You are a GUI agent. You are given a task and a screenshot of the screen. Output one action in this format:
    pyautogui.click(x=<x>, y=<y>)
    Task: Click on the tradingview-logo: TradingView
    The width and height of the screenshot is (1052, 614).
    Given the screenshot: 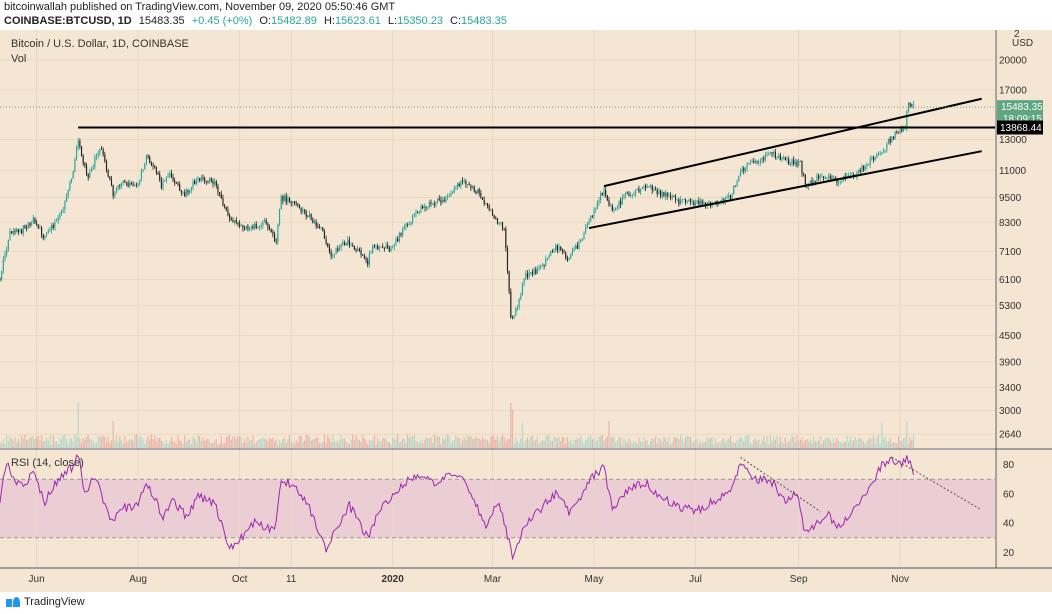 What is the action you would take?
    pyautogui.click(x=45, y=602)
    